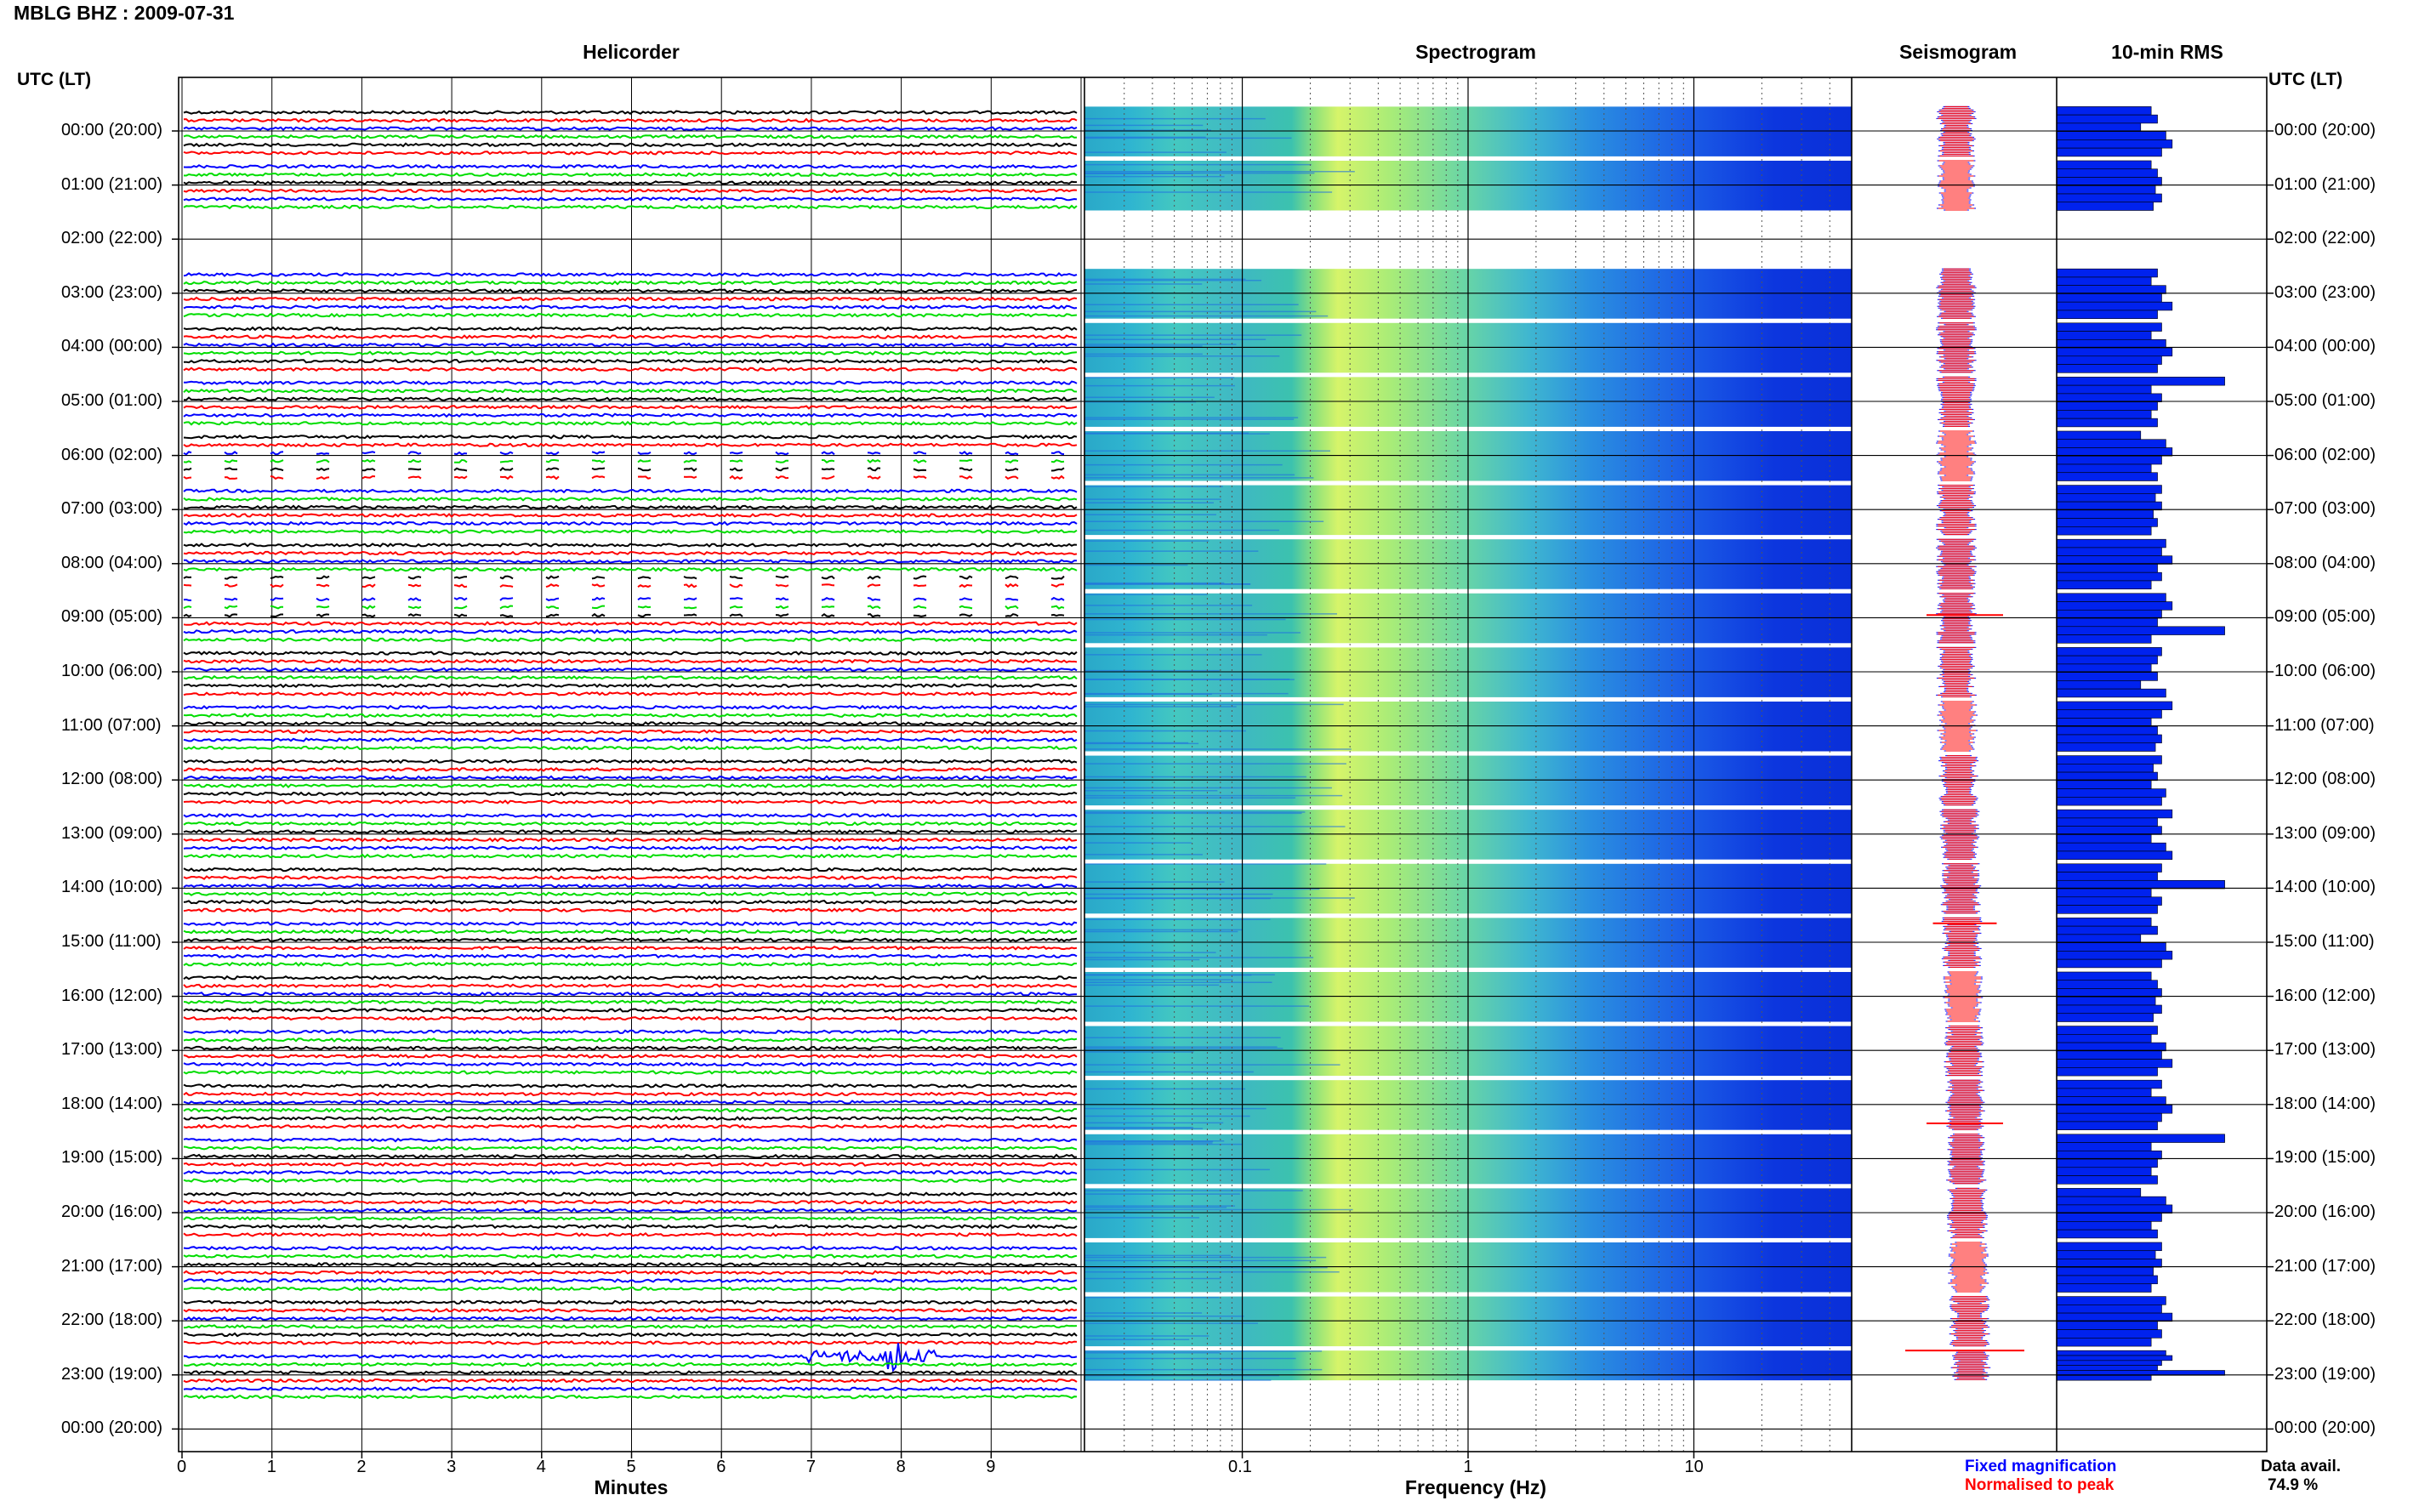 The image size is (2419, 1512). I want to click on time-label-right: 21:00 (17:00), so click(2325, 1266).